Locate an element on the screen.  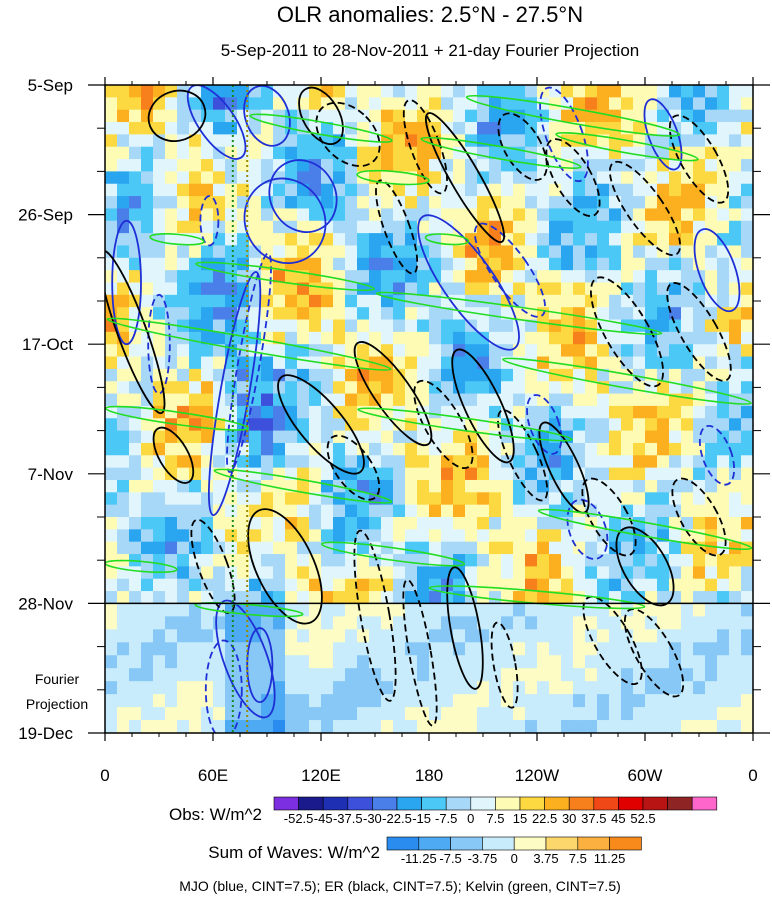
y-tick-label: 7-Nov is located at coordinates (51, 474).